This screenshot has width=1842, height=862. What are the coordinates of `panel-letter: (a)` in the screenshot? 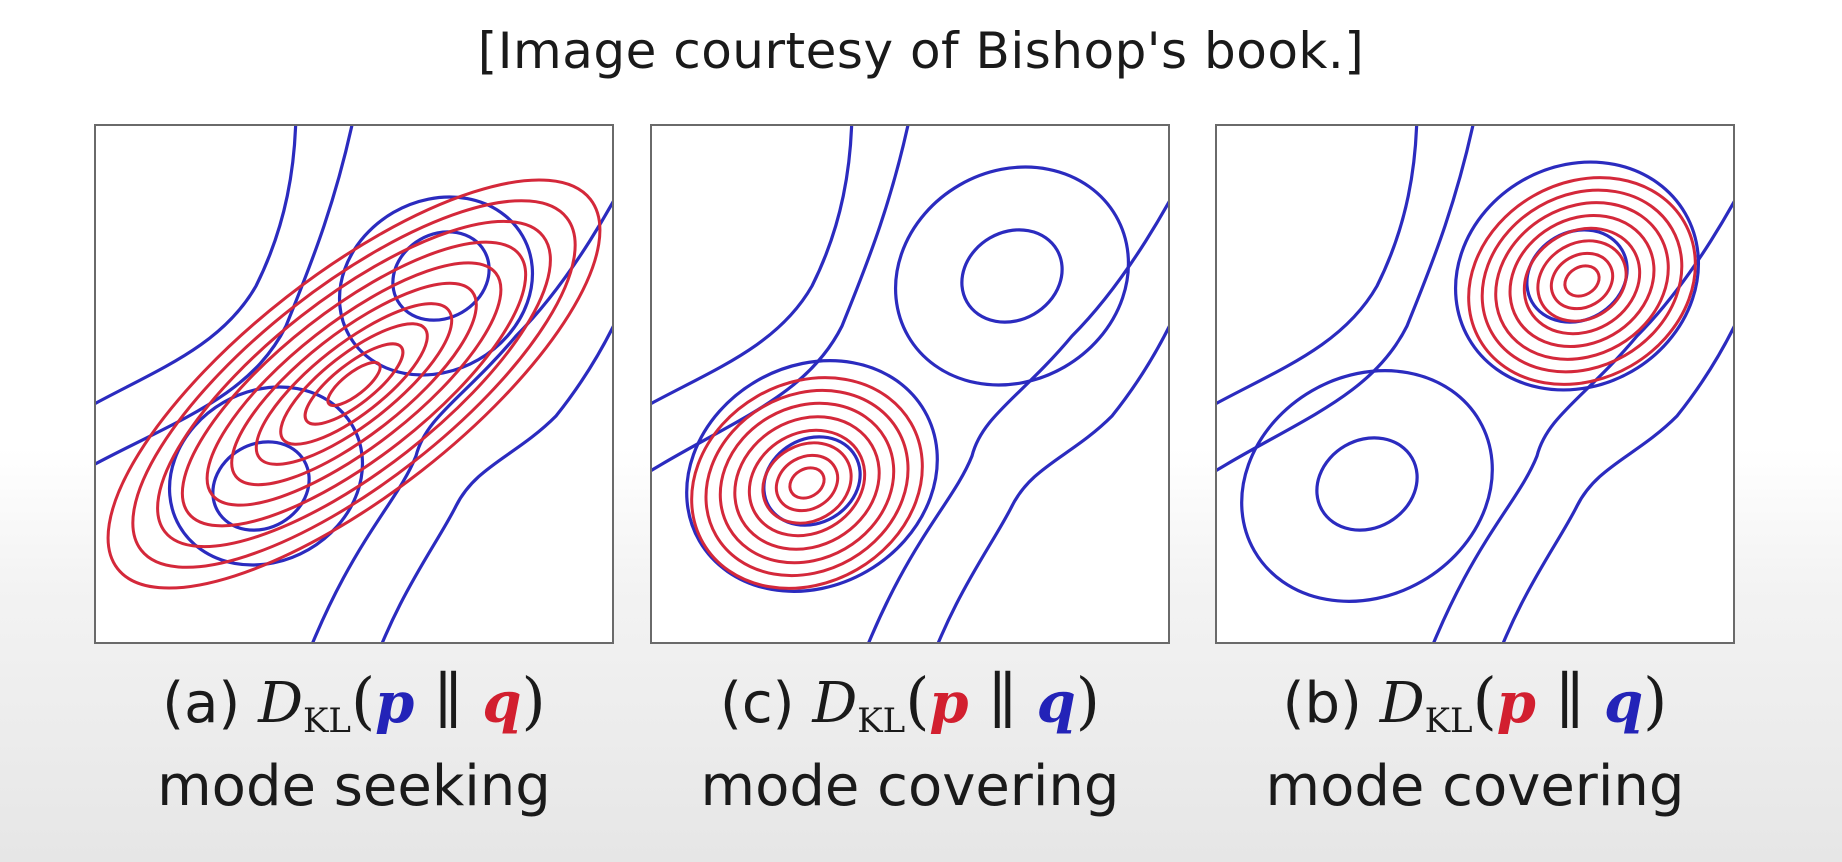 It's located at (201, 703).